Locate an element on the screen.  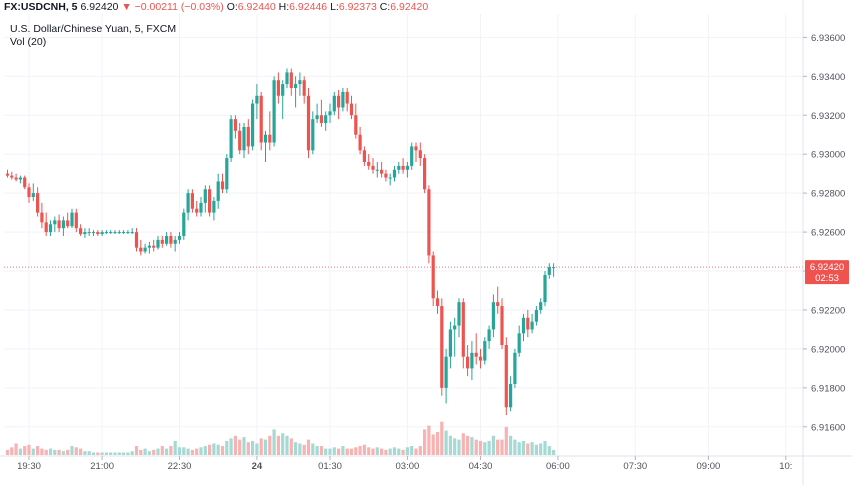
volume-bars is located at coordinates (280, 438).